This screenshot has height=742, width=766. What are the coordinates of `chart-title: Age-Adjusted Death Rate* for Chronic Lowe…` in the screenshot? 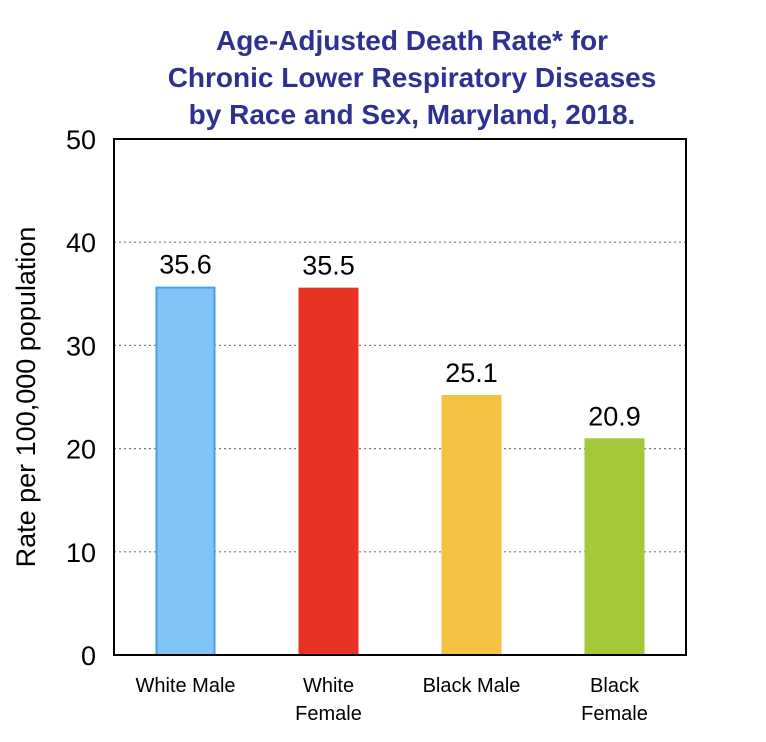 It's located at (412, 77).